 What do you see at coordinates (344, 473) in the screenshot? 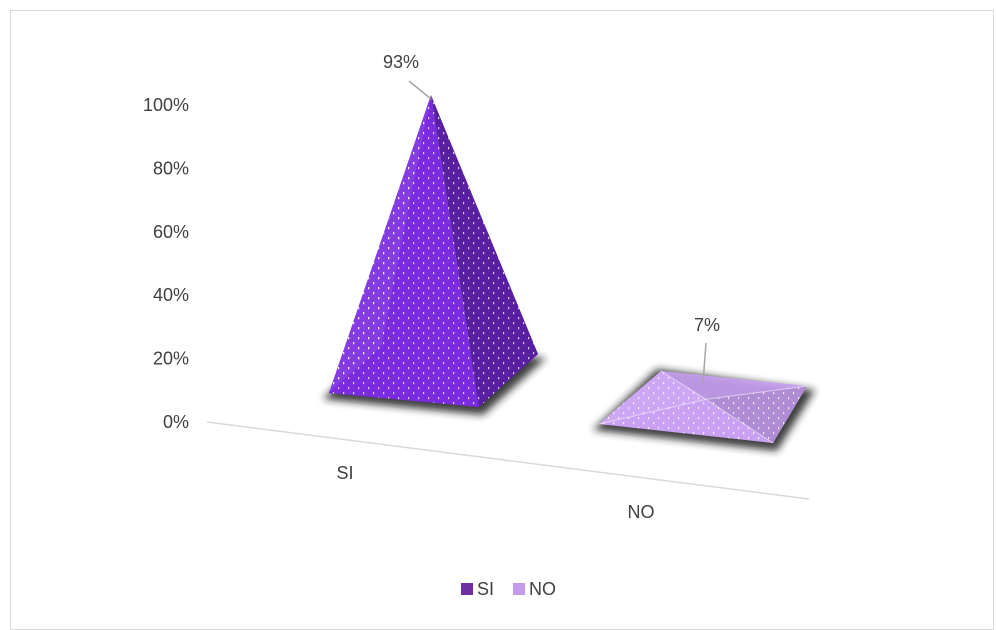
I see `category-label-si: SI` at bounding box center [344, 473].